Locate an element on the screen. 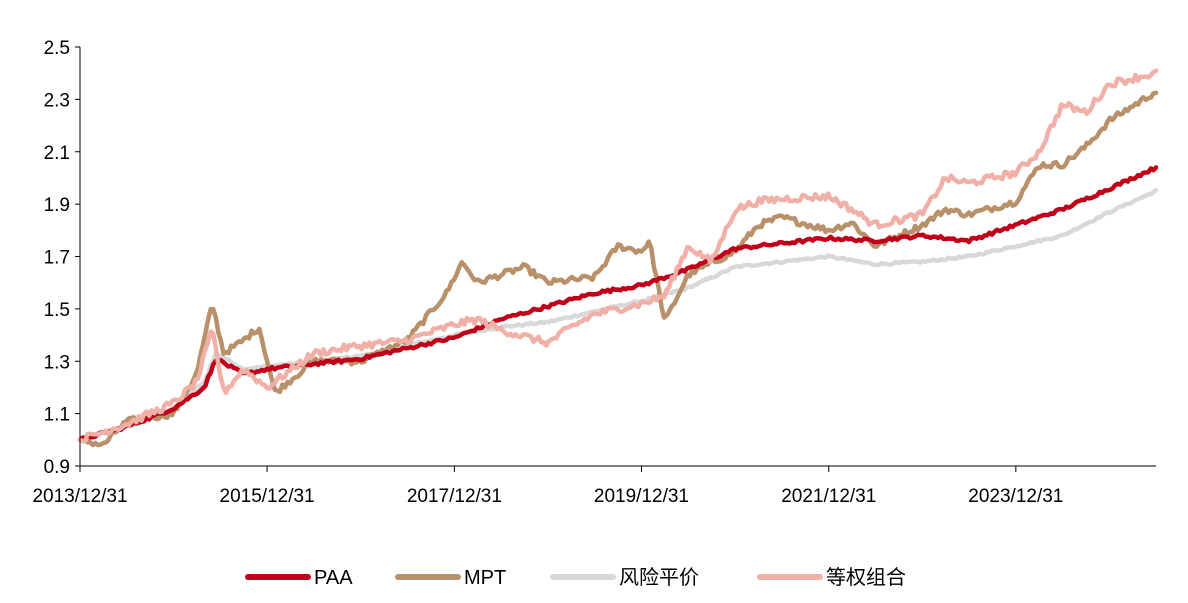 The image size is (1188, 603). legend: PAA MPT 风险平价 等权组合 is located at coordinates (575, 577).